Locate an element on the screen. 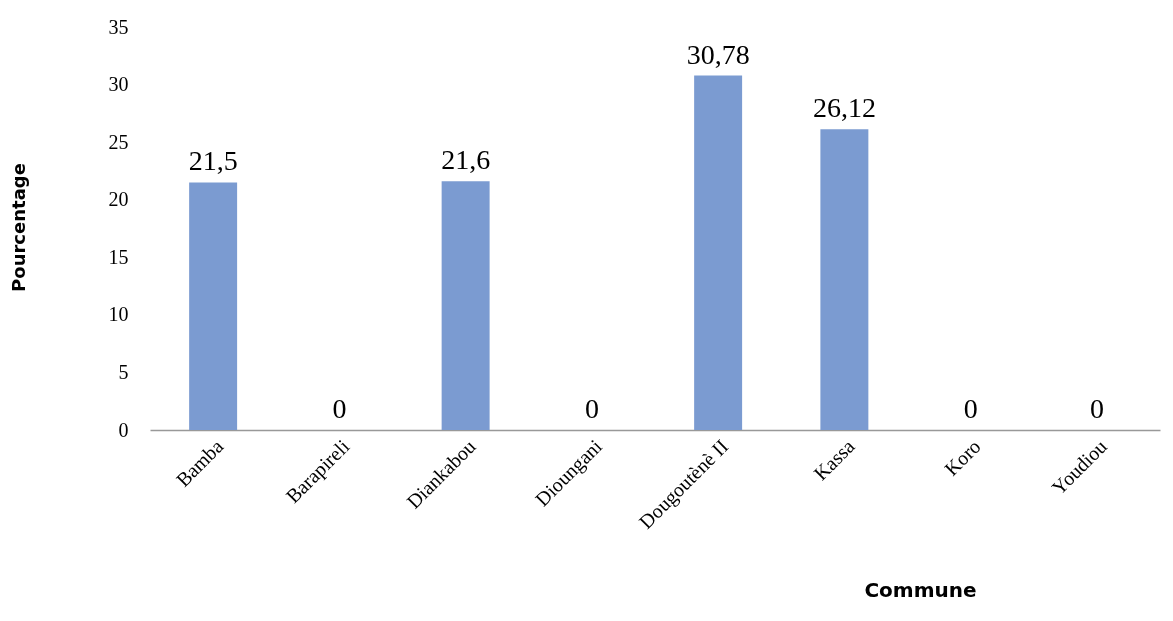  y-tick-label: 25 is located at coordinates (118, 141).